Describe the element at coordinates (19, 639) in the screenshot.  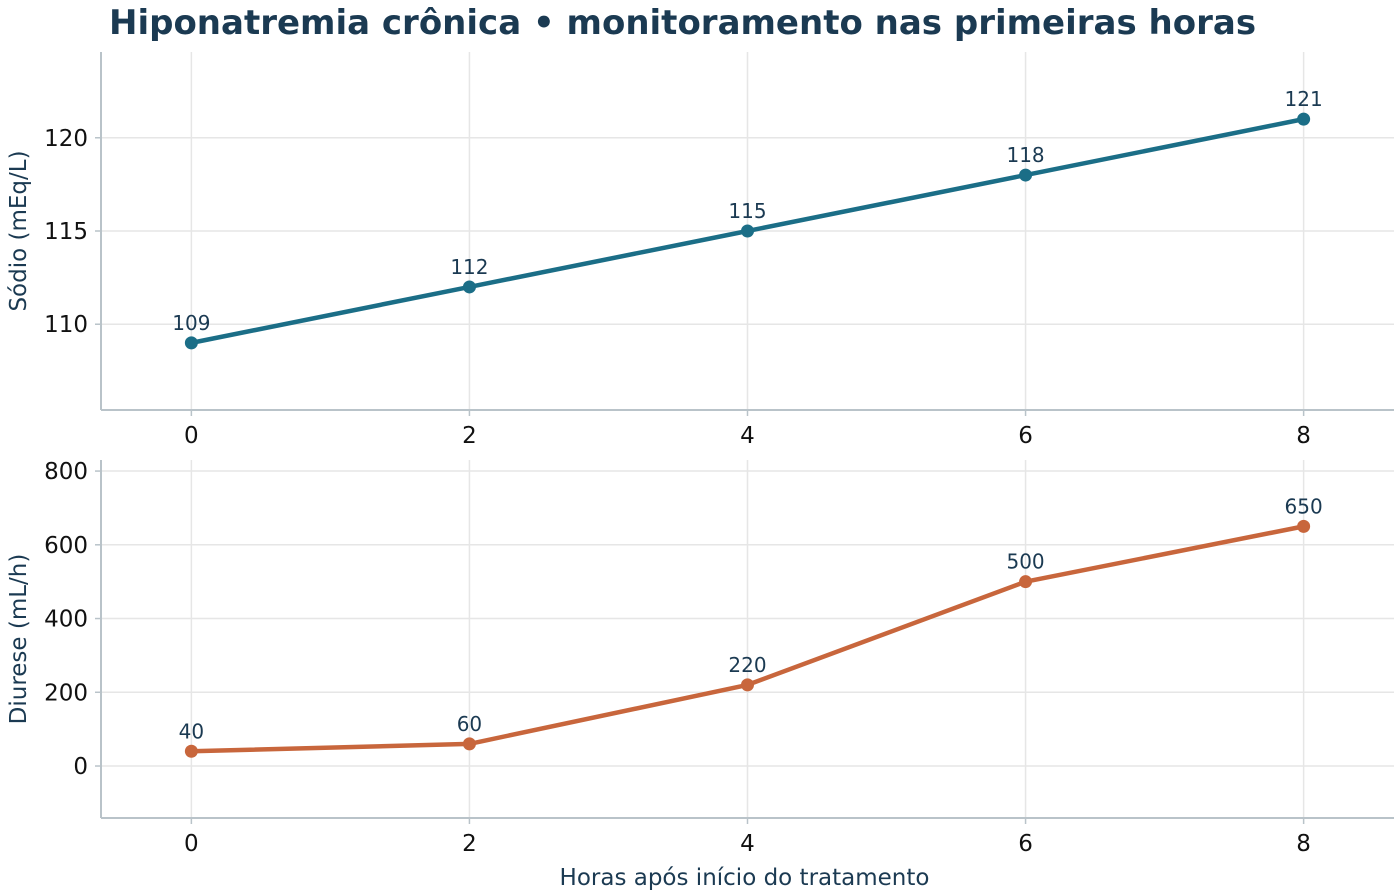
I see `diuresis-y-axis-label: Diurese (mL/h)` at that location.